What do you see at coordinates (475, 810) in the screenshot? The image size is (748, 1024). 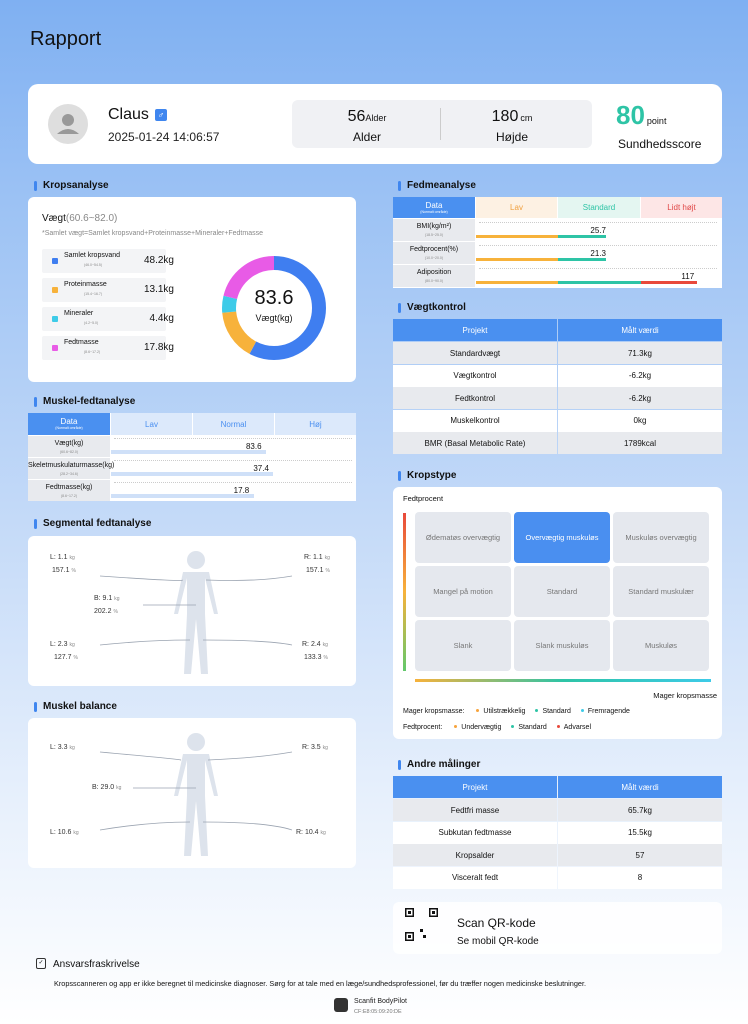 I see `table-cell-project: Fedtfri masse` at bounding box center [475, 810].